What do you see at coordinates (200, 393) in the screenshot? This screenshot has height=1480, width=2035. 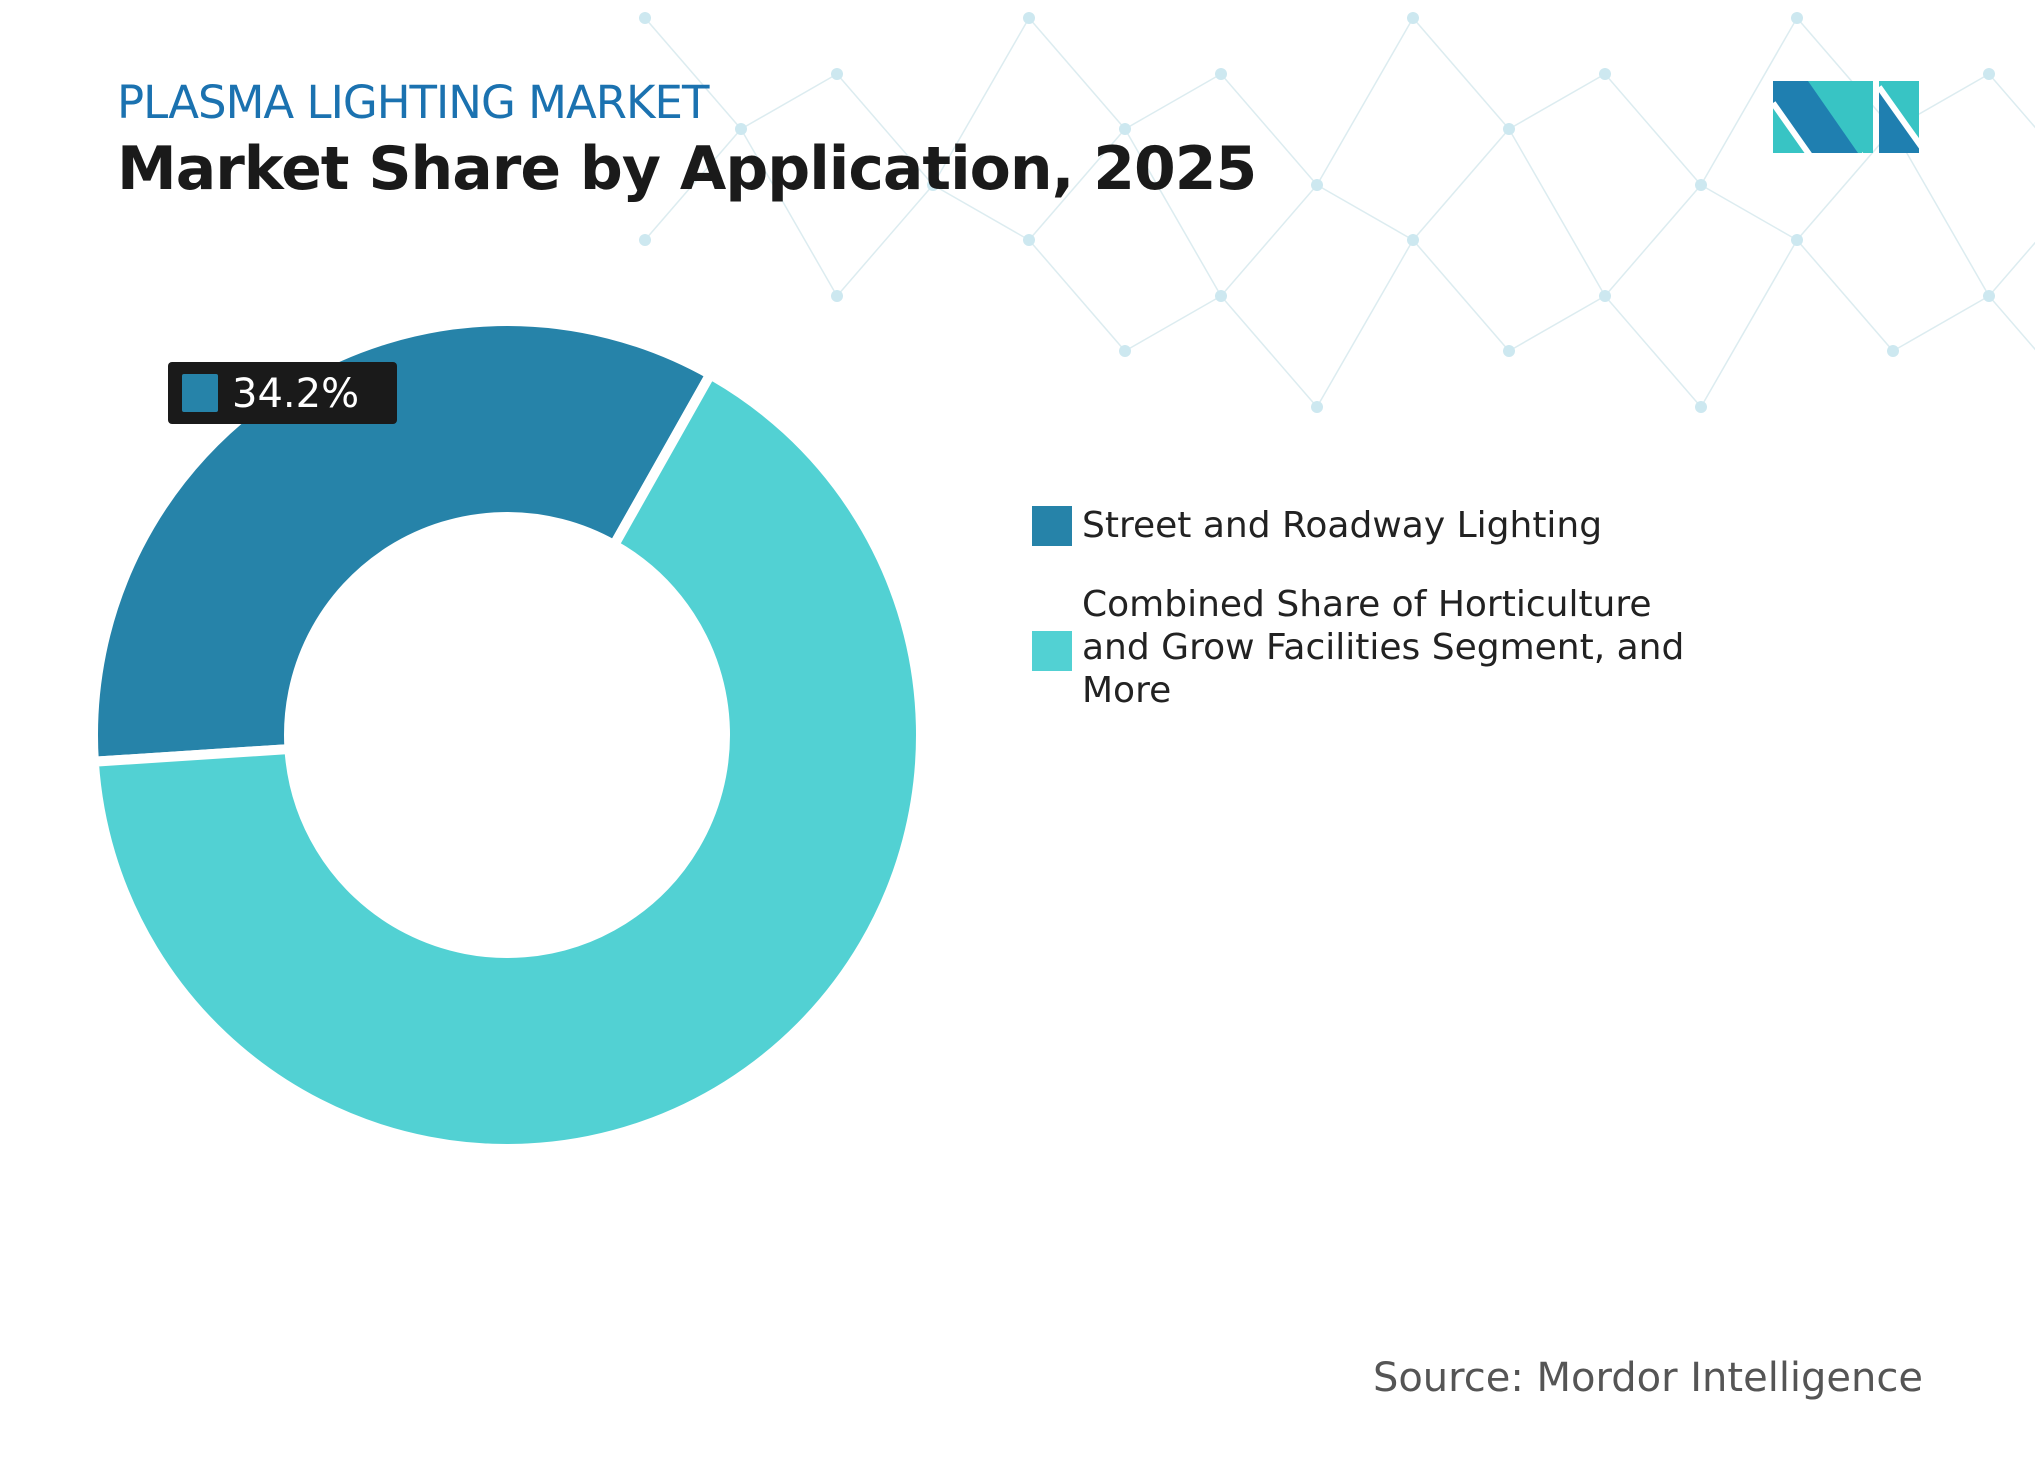 I see `data-label-swatch` at bounding box center [200, 393].